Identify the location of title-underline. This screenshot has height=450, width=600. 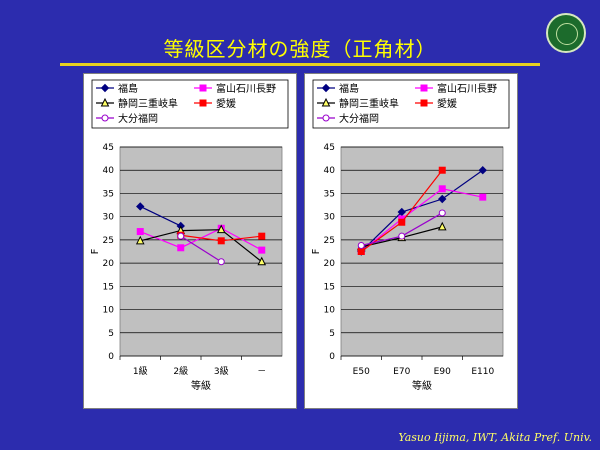
(300, 64).